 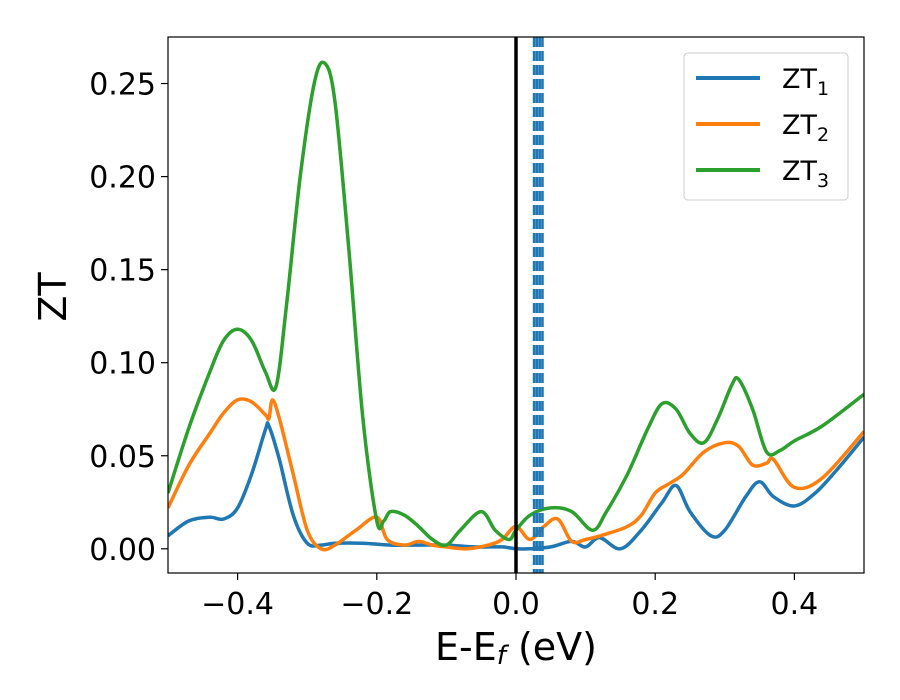 What do you see at coordinates (122, 85) in the screenshot?
I see `y-tick-label: 0.25` at bounding box center [122, 85].